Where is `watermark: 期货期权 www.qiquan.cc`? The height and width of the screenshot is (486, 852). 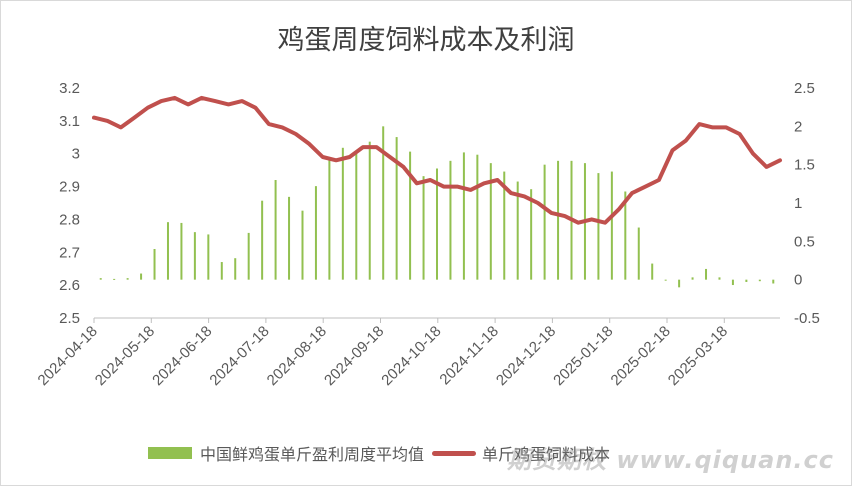 watermark: 期货期权 www.qiquan.cc is located at coordinates (670, 460).